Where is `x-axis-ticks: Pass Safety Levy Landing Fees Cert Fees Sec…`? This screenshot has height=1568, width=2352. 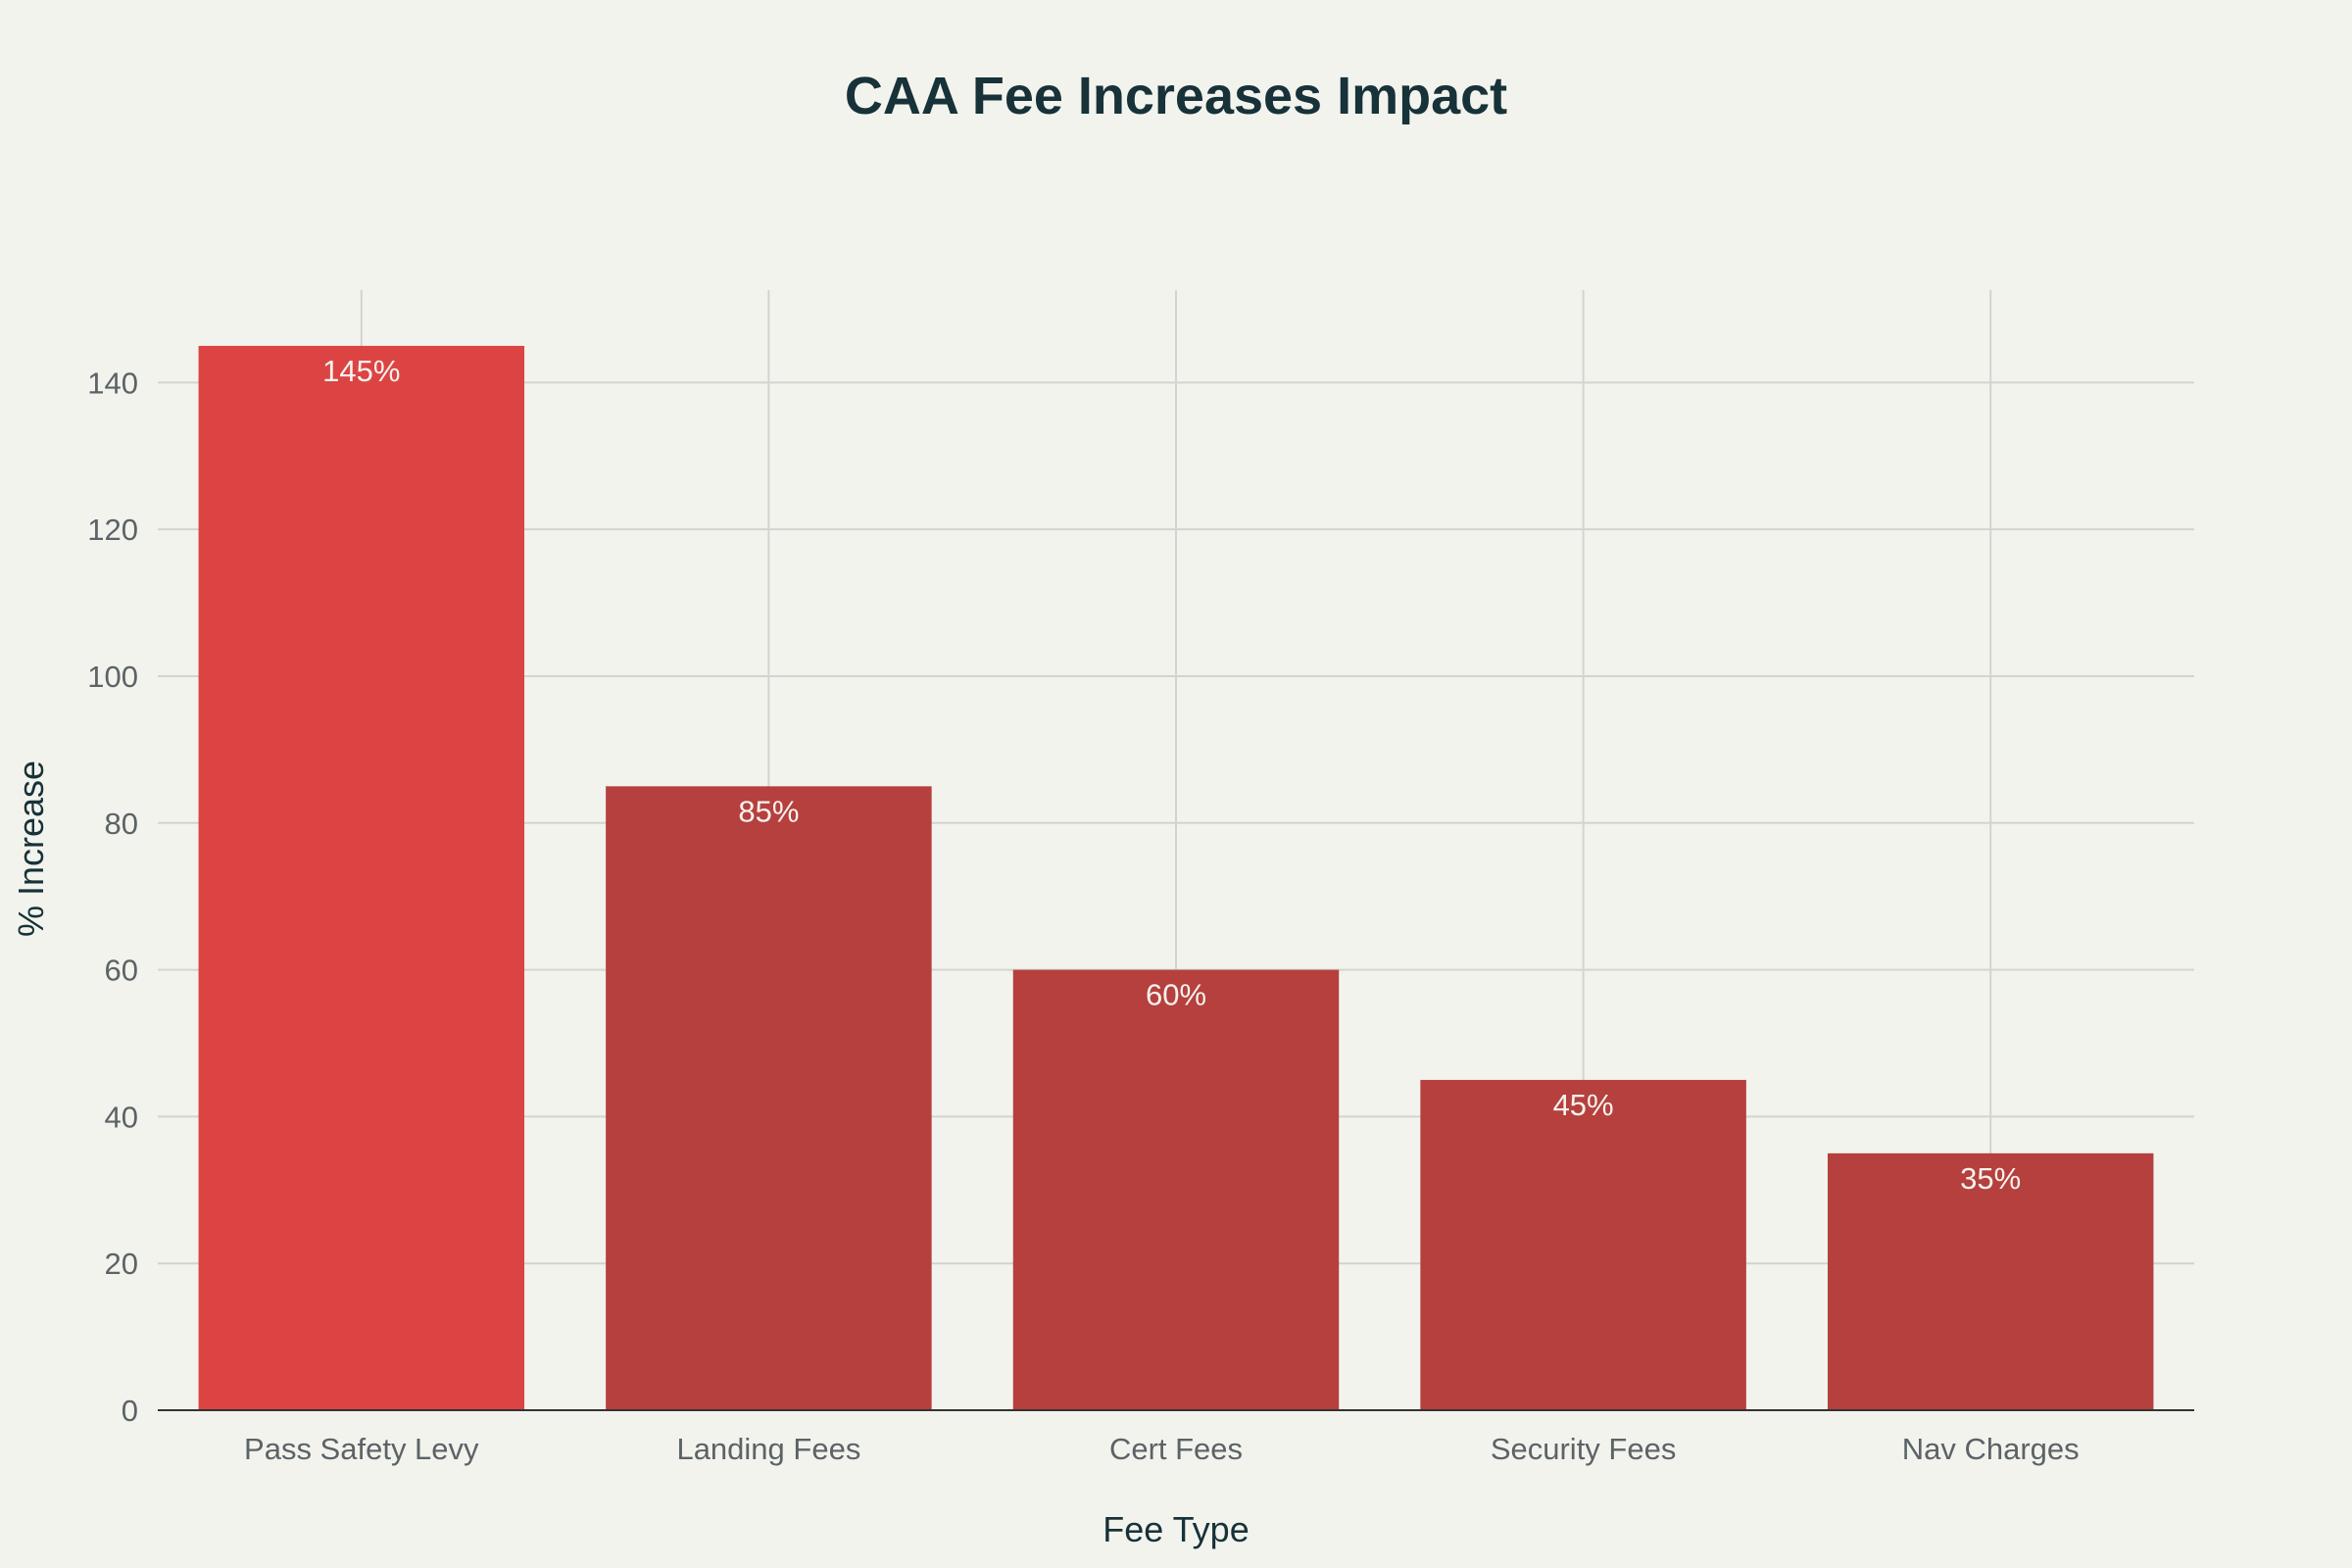 x-axis-ticks: Pass Safety Levy Landing Fees Cert Fees Sec… is located at coordinates (1162, 1449).